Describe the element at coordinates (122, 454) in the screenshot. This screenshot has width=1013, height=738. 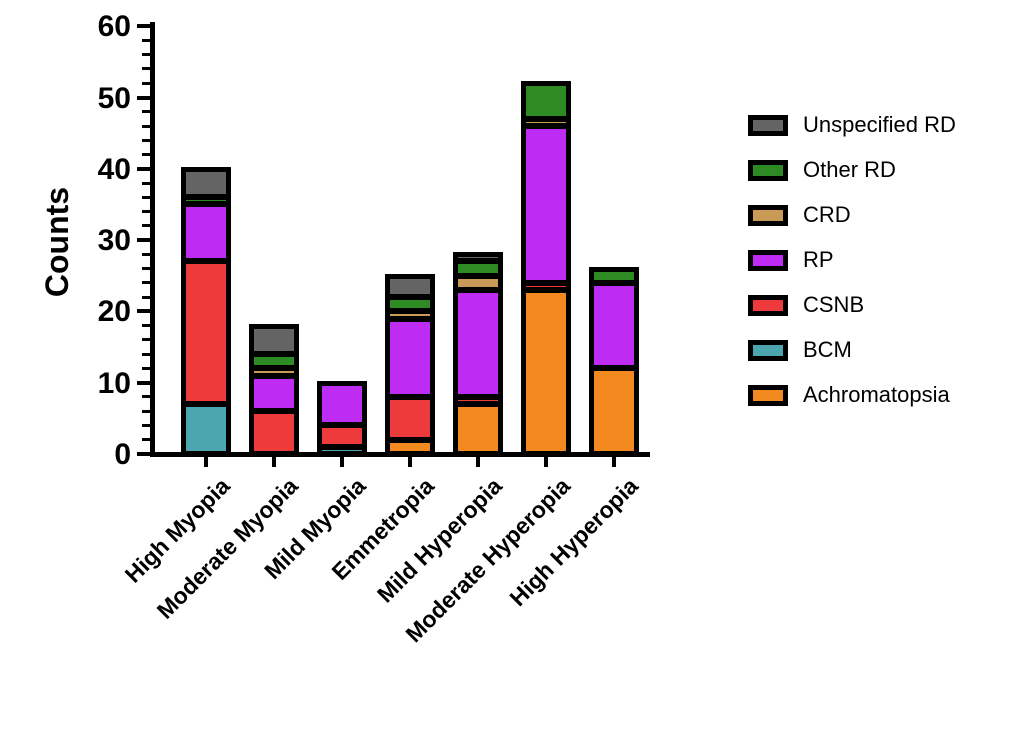
I see `y-tick-label: 0` at that location.